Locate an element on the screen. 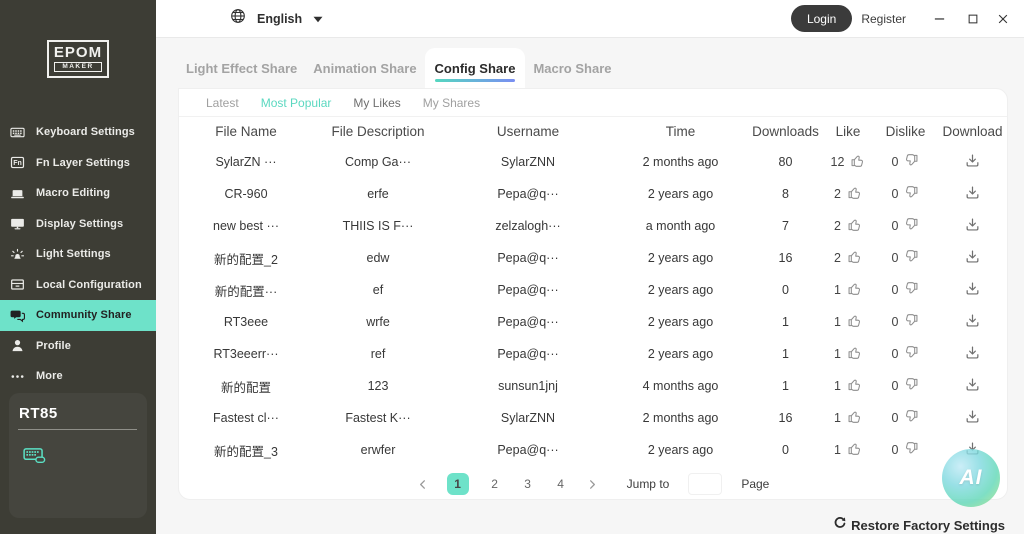  file-name-cell: SylarZN ··· is located at coordinates (246, 162).